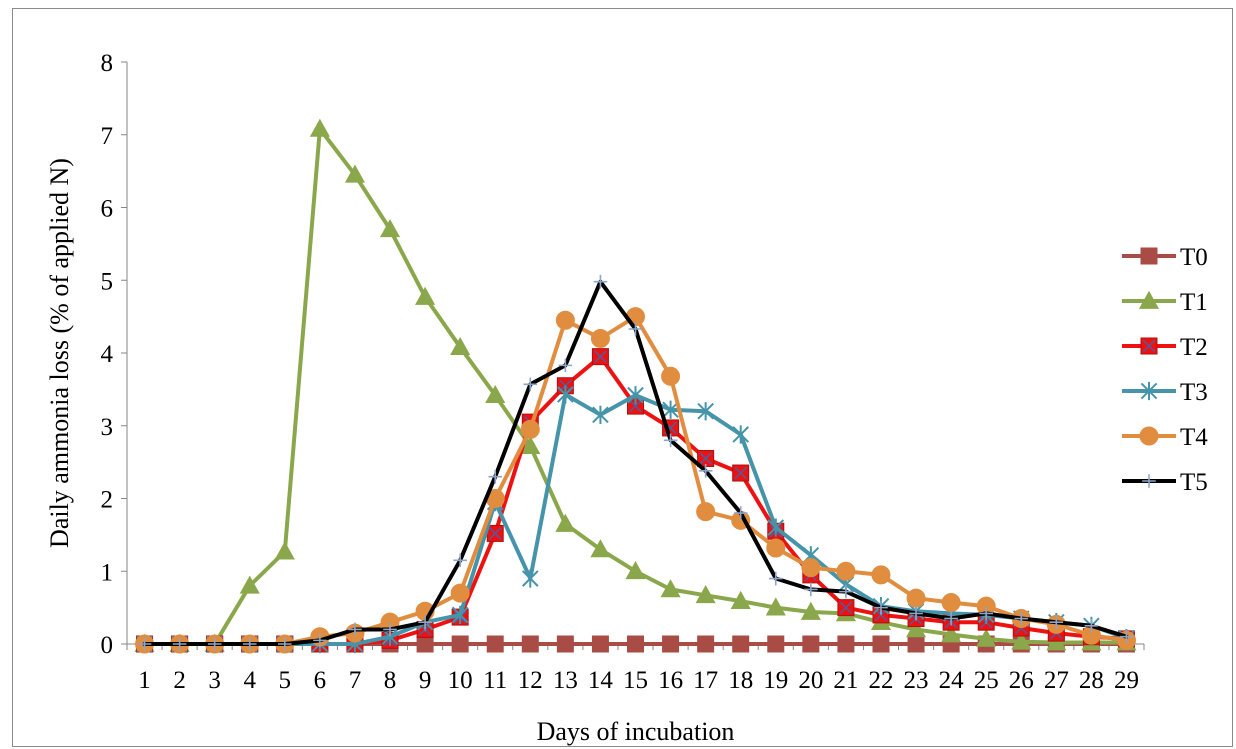 The image size is (1236, 749). I want to click on legend-label: T2, so click(1194, 347).